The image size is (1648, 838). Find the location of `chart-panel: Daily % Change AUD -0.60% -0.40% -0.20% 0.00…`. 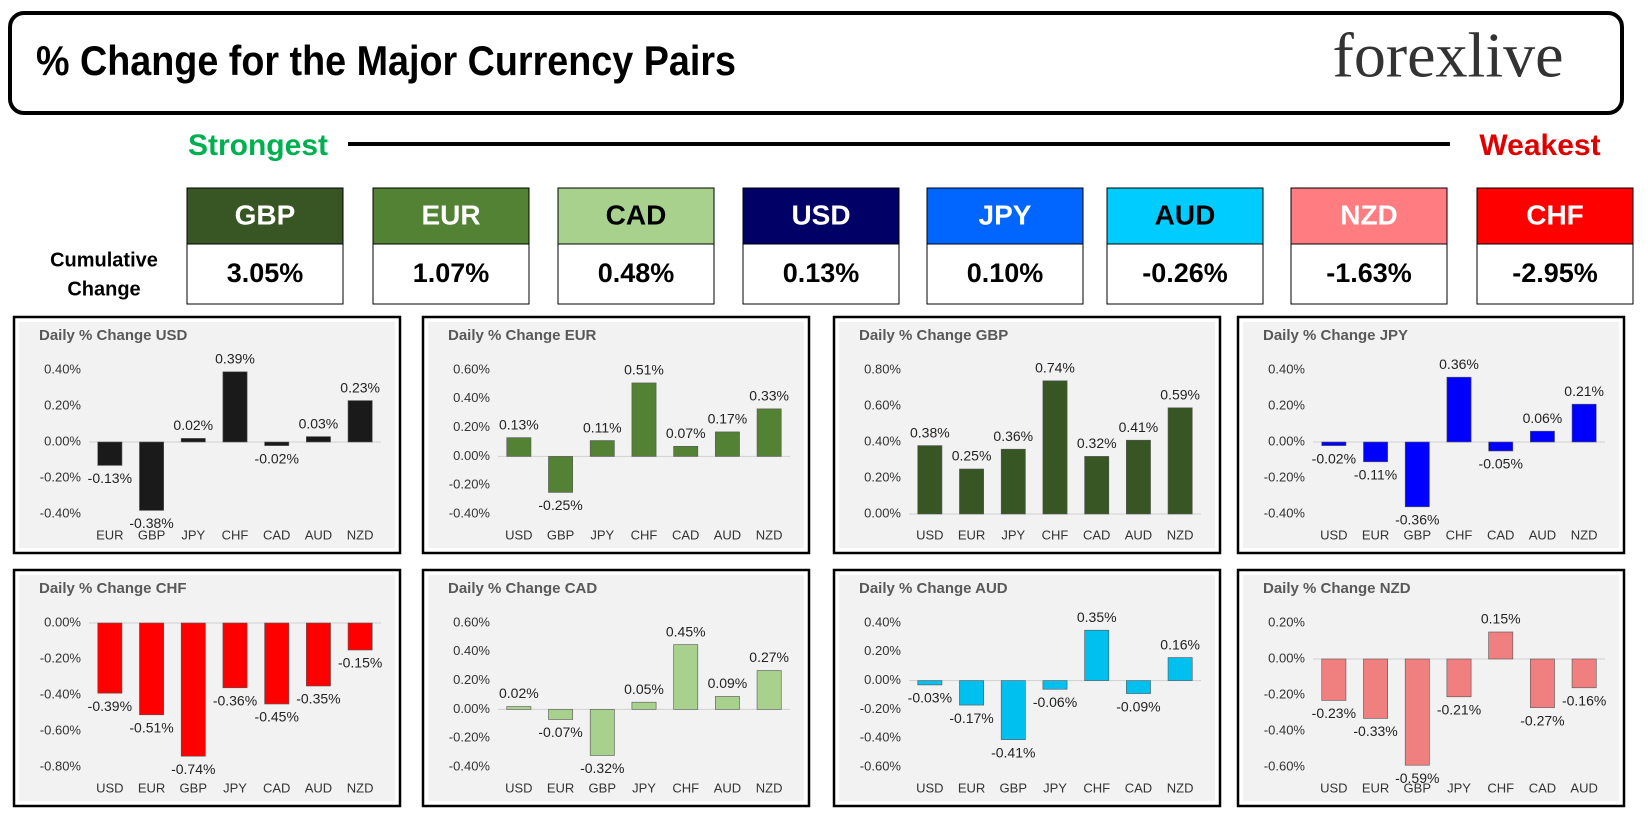

chart-panel: Daily % Change AUD -0.60% -0.40% -0.20% 0.00… is located at coordinates (1027, 688).